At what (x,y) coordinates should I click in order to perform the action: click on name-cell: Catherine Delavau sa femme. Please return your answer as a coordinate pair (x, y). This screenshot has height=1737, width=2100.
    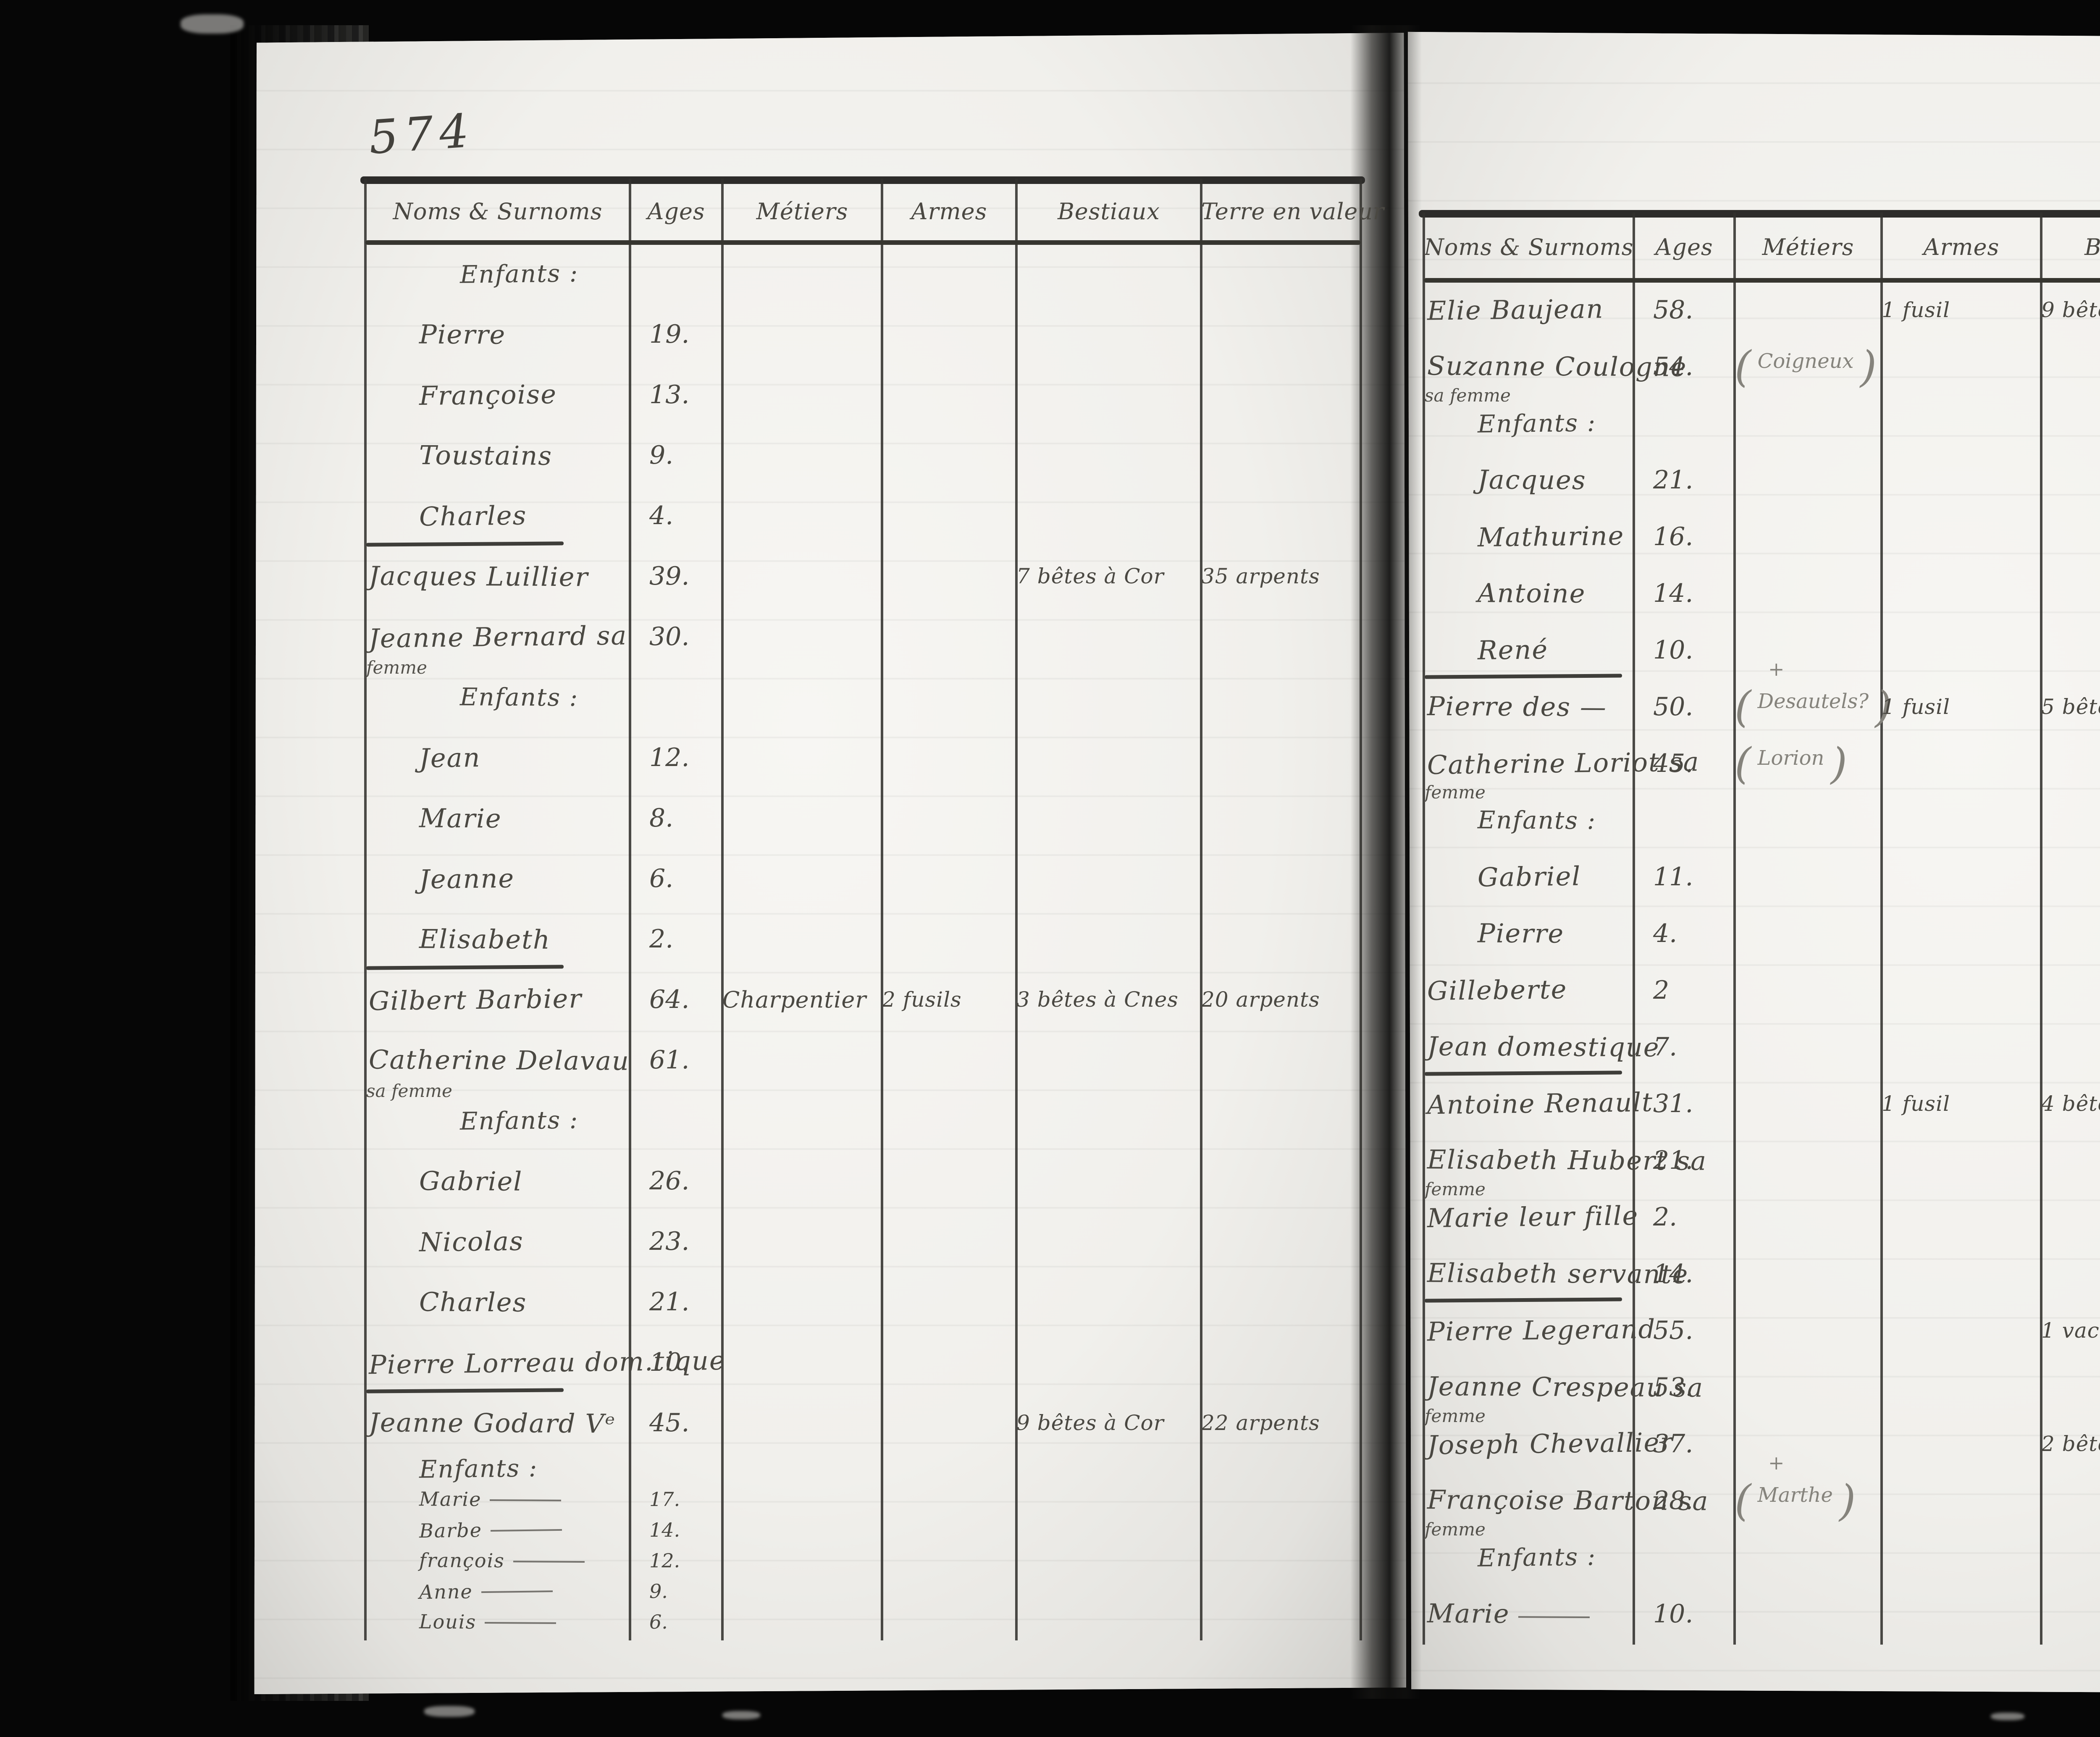
    Looking at the image, I should click on (497, 1065).